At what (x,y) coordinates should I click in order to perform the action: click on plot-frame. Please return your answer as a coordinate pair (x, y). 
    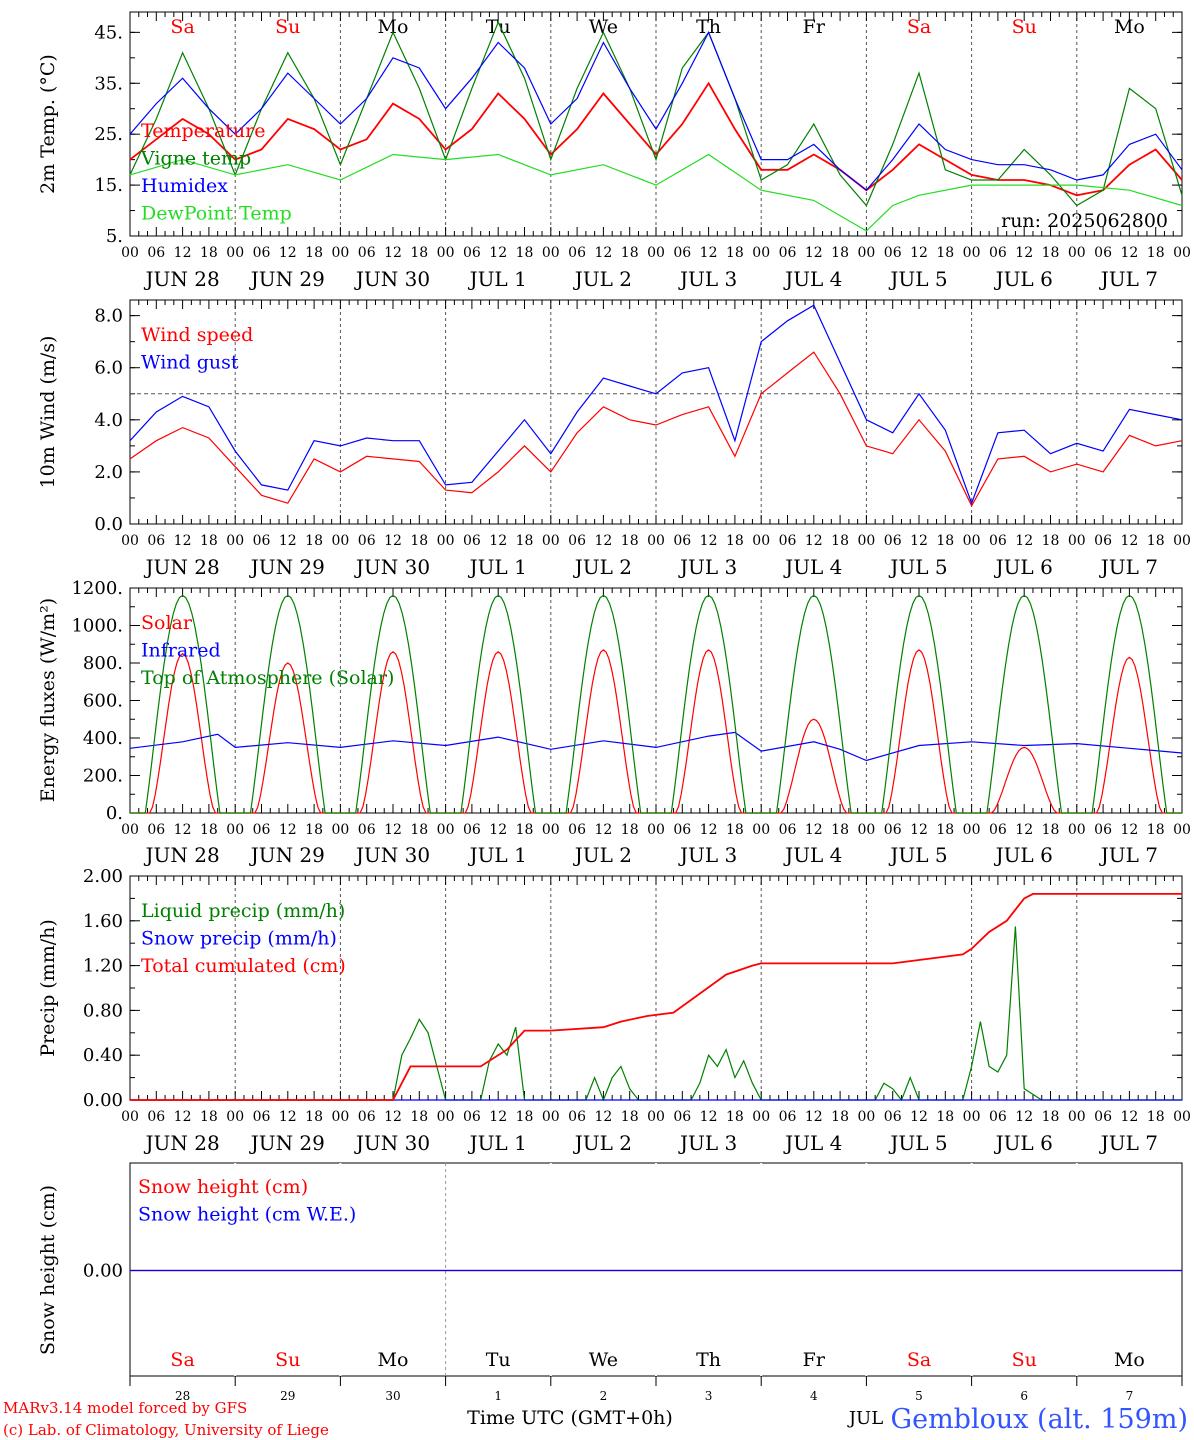
    Looking at the image, I should click on (656, 700).